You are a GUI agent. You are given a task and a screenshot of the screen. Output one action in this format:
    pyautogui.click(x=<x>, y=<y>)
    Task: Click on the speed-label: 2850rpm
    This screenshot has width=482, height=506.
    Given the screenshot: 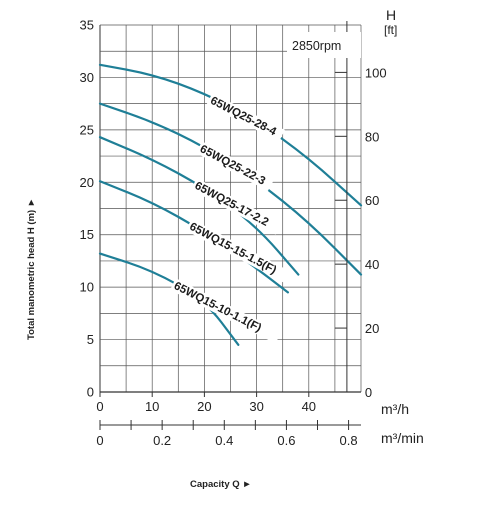 What is the action you would take?
    pyautogui.click(x=316, y=46)
    